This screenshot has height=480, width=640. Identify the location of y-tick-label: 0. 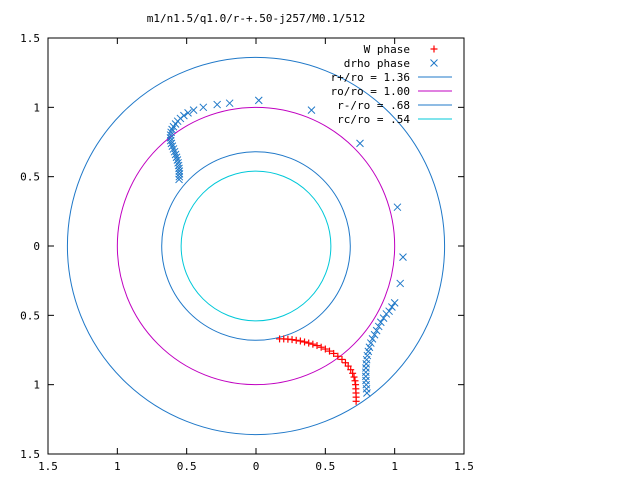
(36, 246).